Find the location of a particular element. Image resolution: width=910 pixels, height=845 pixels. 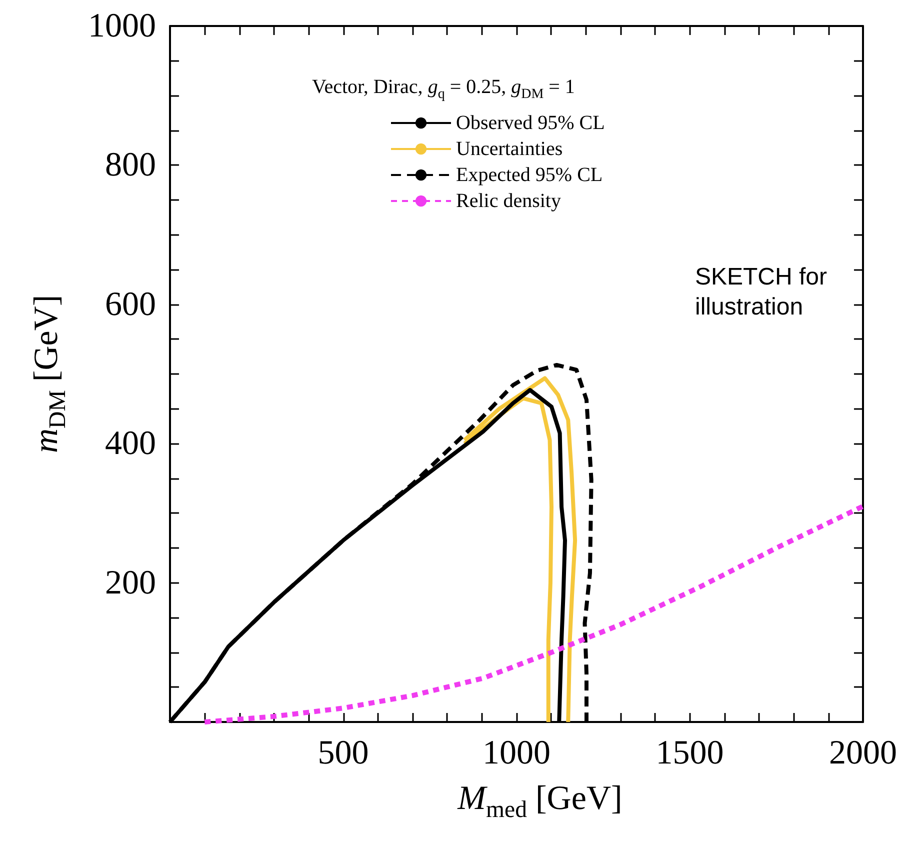

x-axis-title: M$_{med}$ [GeV] is located at coordinates (540, 802).